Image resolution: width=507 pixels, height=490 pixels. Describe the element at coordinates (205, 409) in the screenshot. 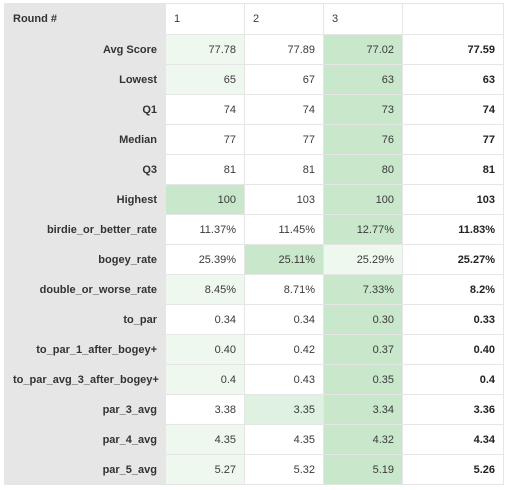

I see `round-1-cell: 3.38` at that location.